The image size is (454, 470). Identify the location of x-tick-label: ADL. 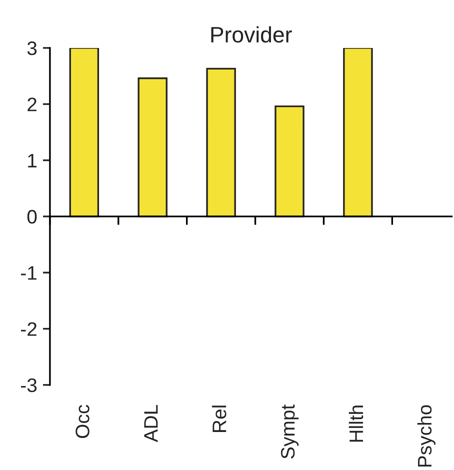
(151, 423).